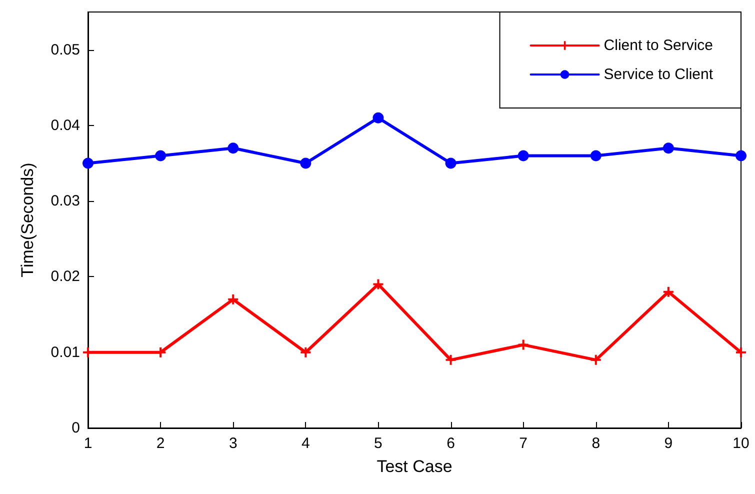  Describe the element at coordinates (741, 443) in the screenshot. I see `x-tick-label: 10` at that location.